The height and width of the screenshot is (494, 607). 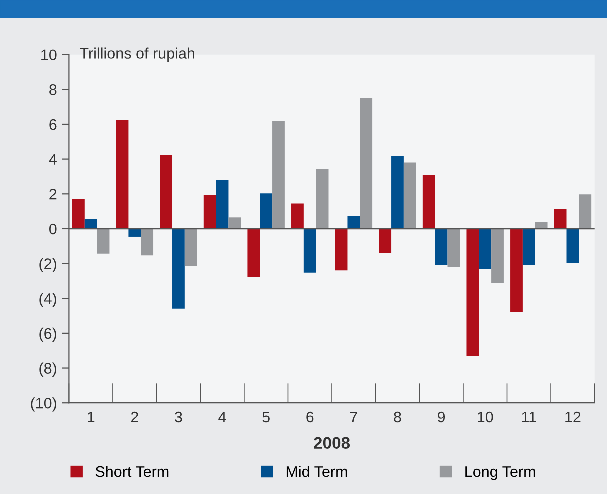 What do you see at coordinates (573, 417) in the screenshot?
I see `x-tick-label: 12` at bounding box center [573, 417].